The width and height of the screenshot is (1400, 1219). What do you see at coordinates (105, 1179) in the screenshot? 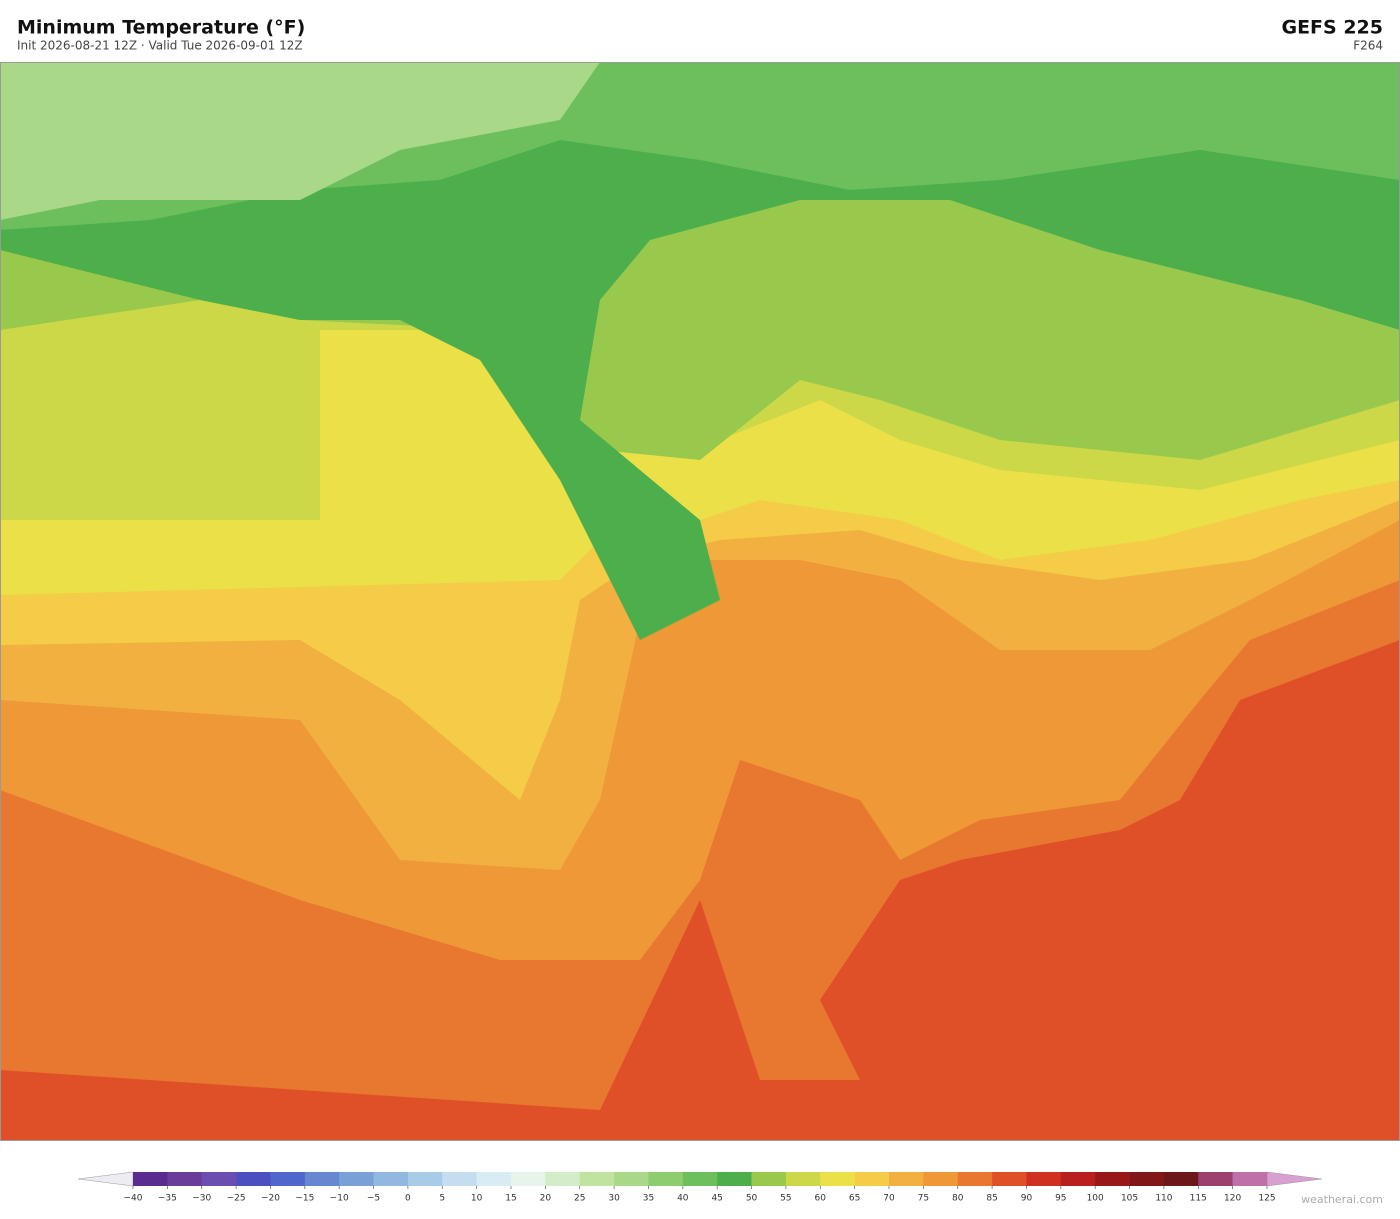
I see `colorbar-under` at bounding box center [105, 1179].